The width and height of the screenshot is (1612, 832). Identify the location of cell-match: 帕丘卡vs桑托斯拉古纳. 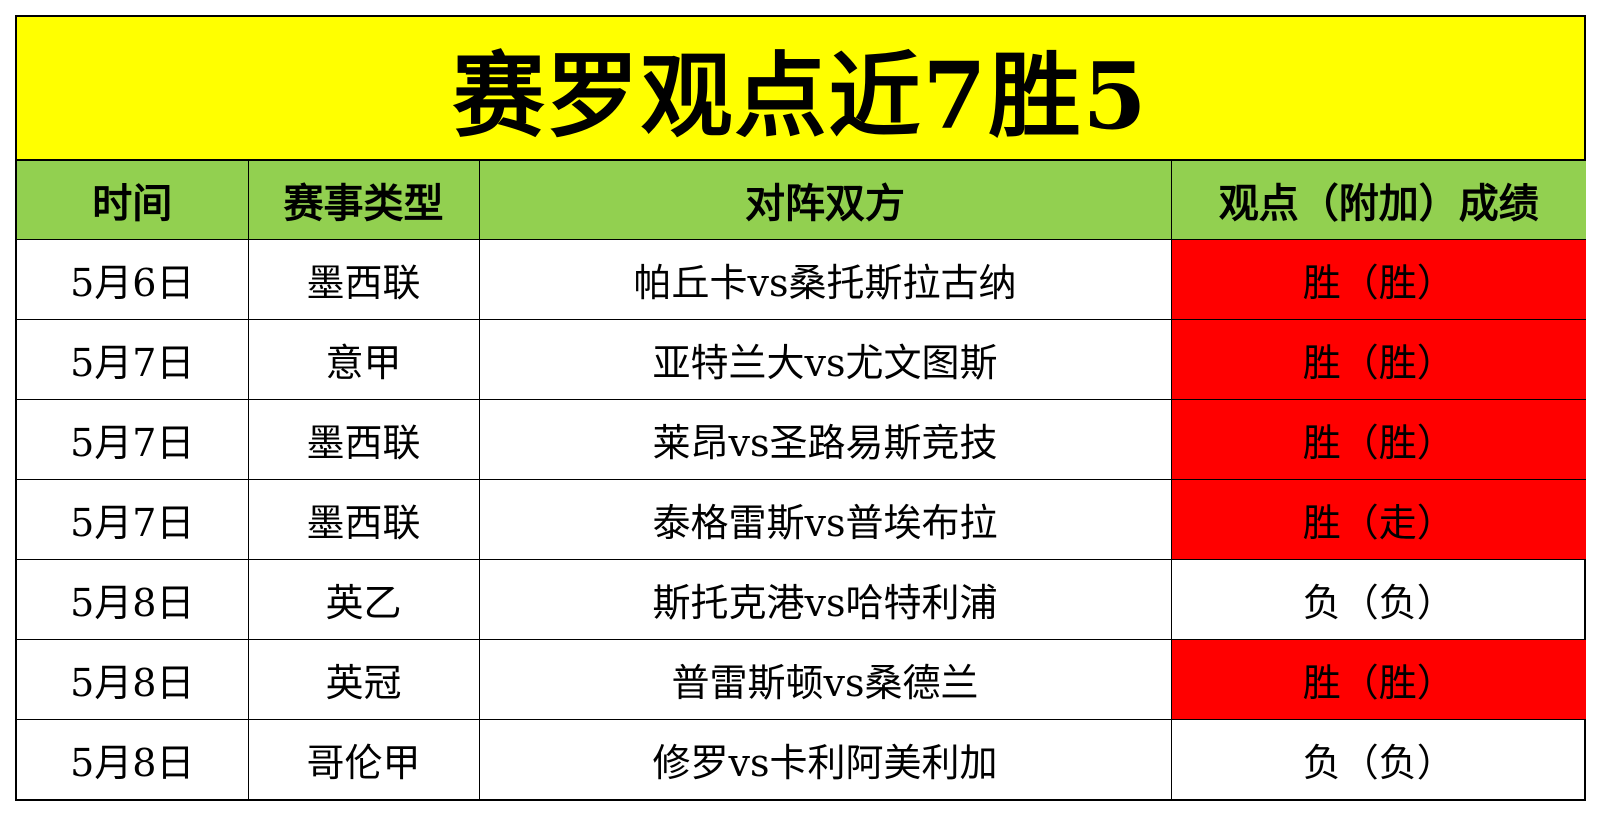
(825, 279).